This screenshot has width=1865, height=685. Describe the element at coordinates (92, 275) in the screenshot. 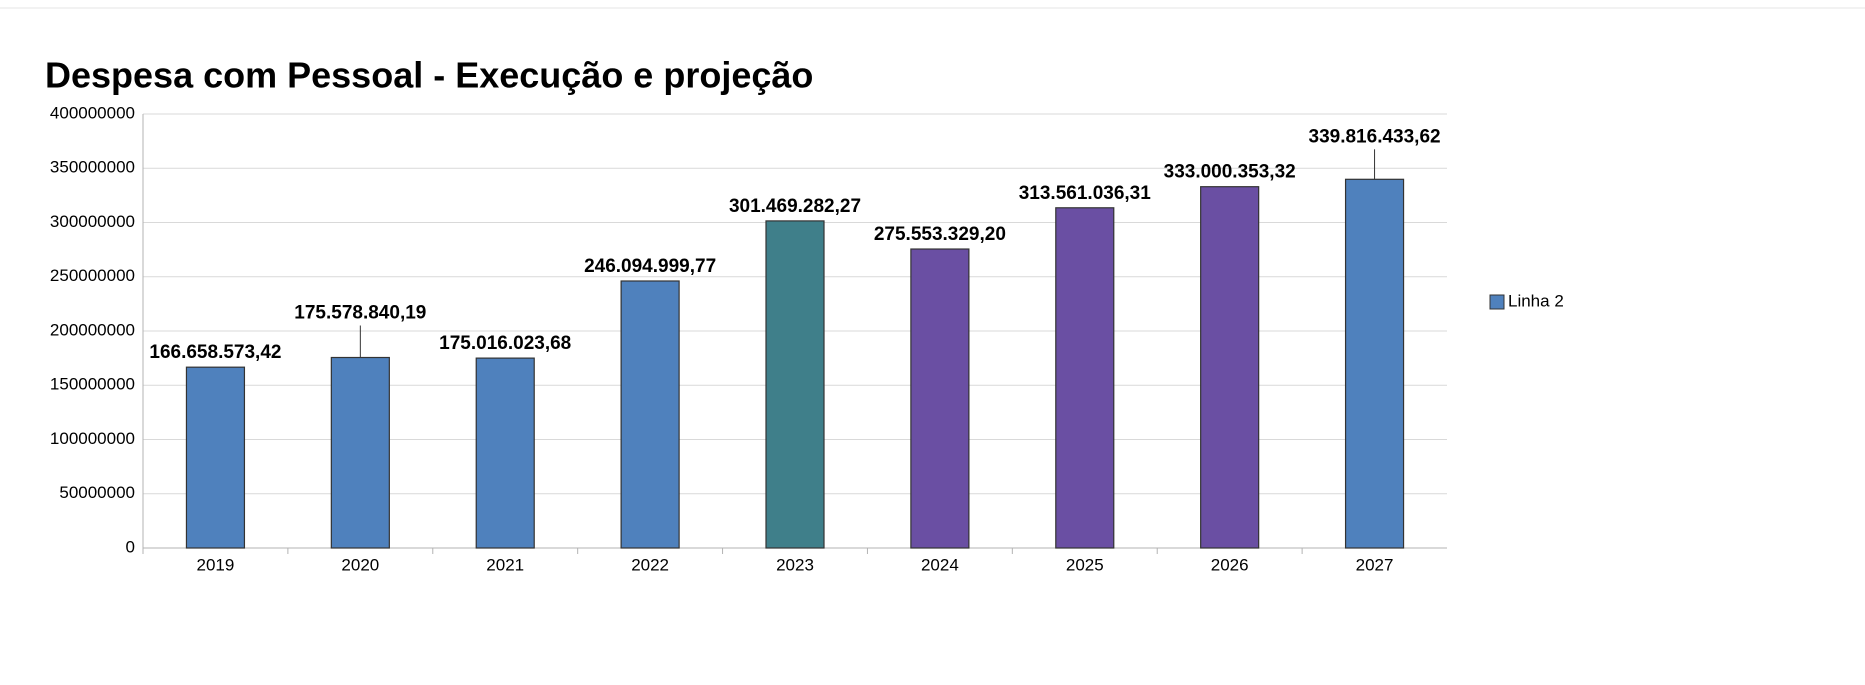

I see `y-tick-label: 250000000` at that location.